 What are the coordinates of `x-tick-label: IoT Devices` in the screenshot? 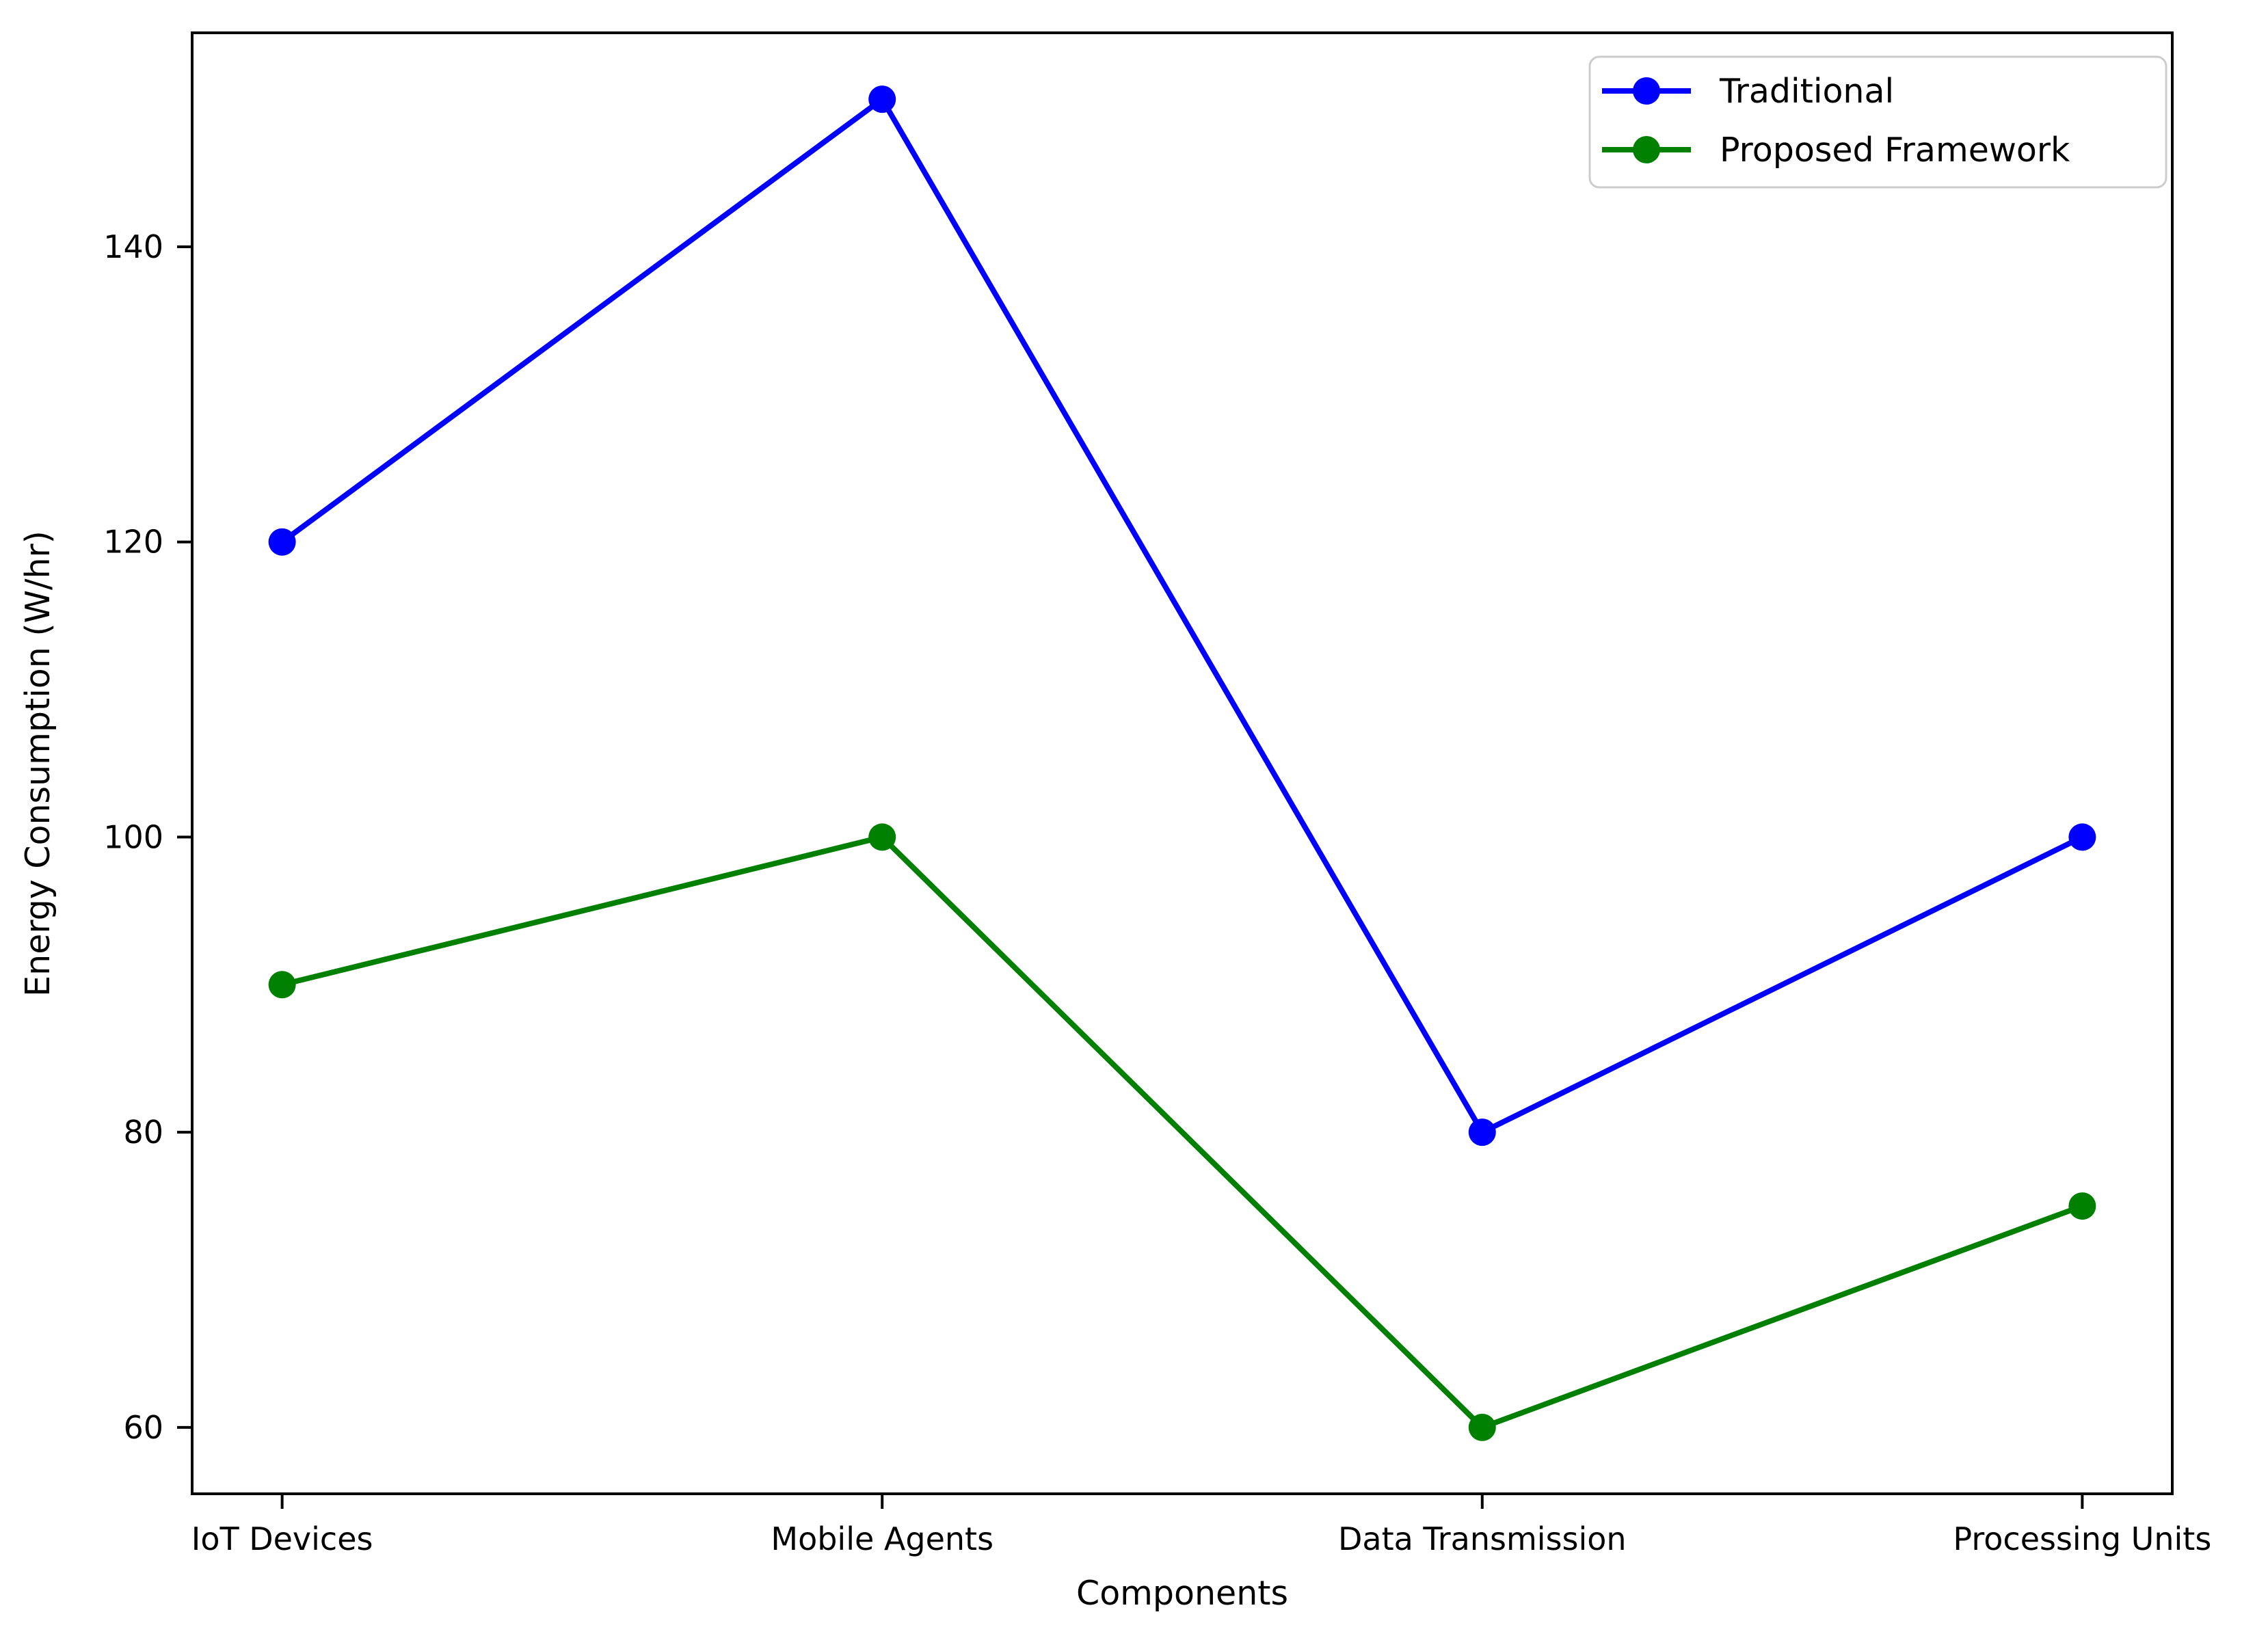 It's located at (282, 1538).